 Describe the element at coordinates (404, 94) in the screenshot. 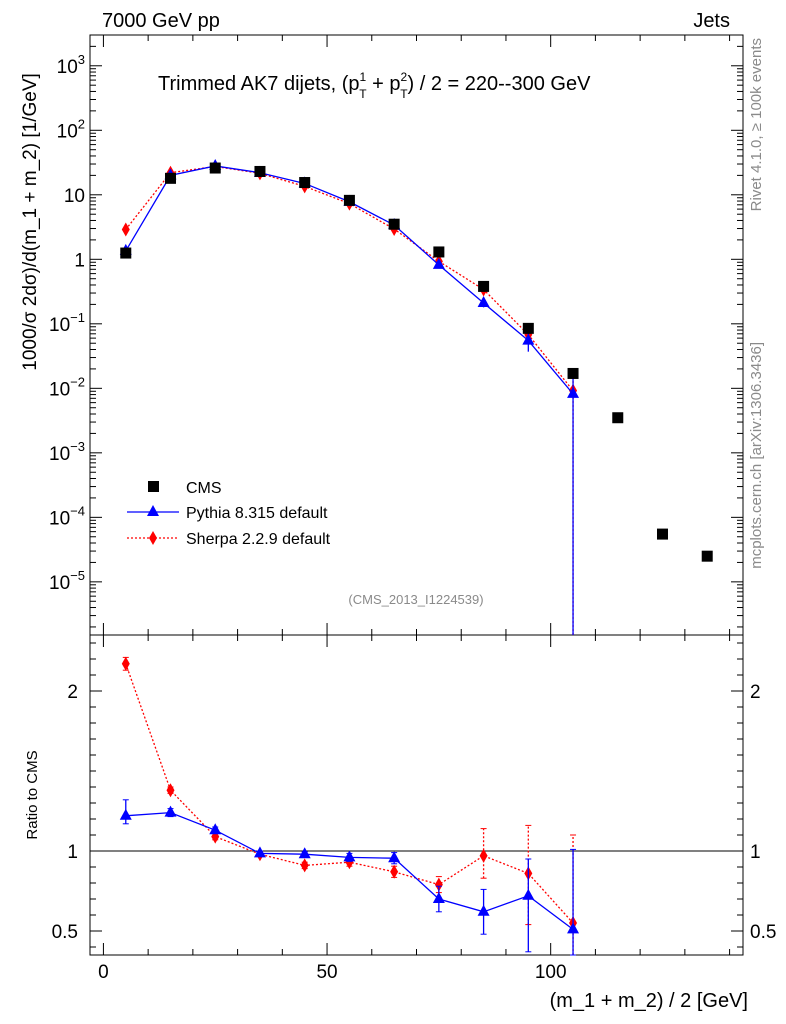

I see `title-sub2: T` at that location.